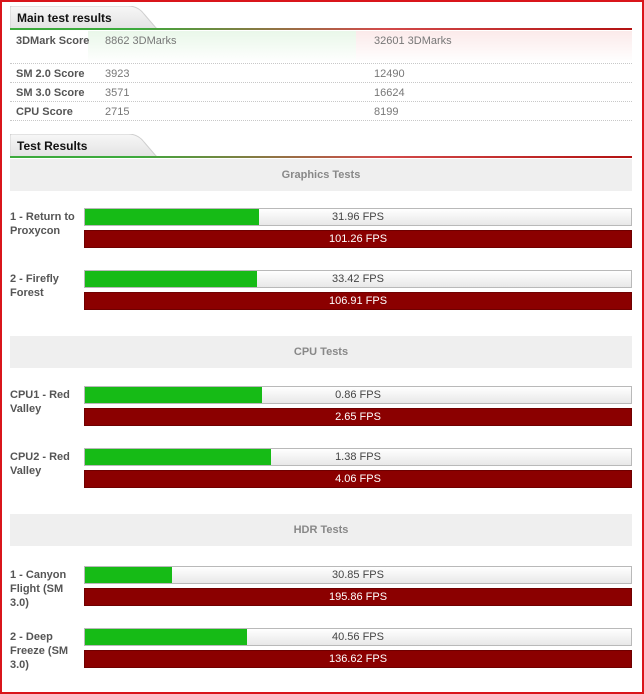 This screenshot has height=694, width=644. I want to click on test-results-header: Test Results, so click(321, 146).